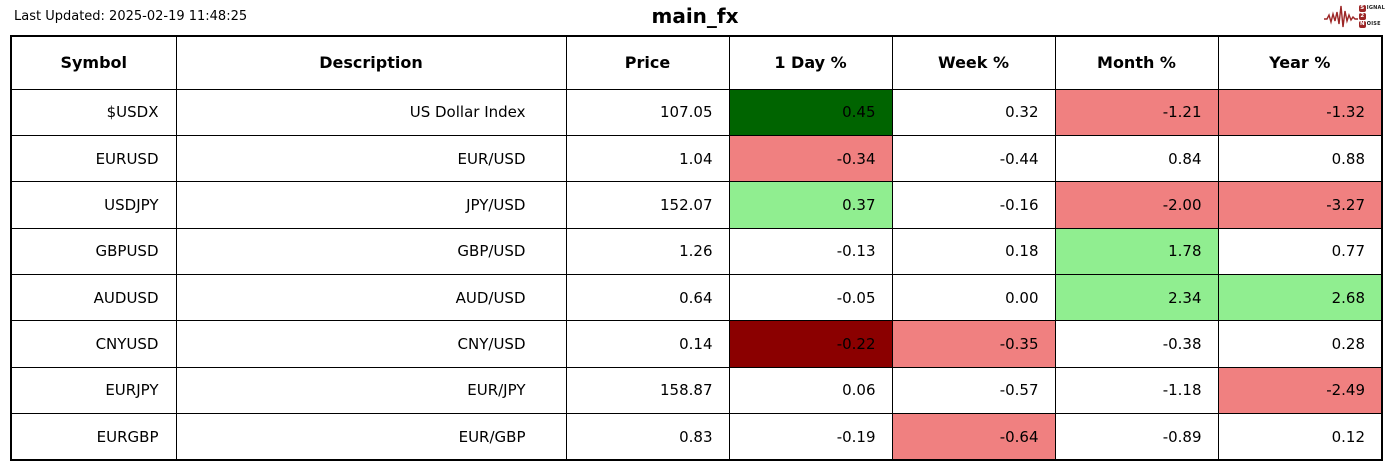 The image size is (1390, 470). What do you see at coordinates (1136, 158) in the screenshot?
I see `cell-month: 0.84` at bounding box center [1136, 158].